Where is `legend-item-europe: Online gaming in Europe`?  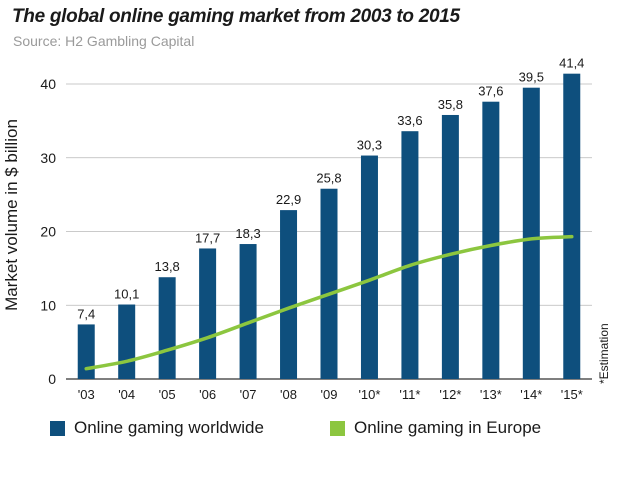
legend-item-europe: Online gaming in Europe is located at coordinates (435, 428).